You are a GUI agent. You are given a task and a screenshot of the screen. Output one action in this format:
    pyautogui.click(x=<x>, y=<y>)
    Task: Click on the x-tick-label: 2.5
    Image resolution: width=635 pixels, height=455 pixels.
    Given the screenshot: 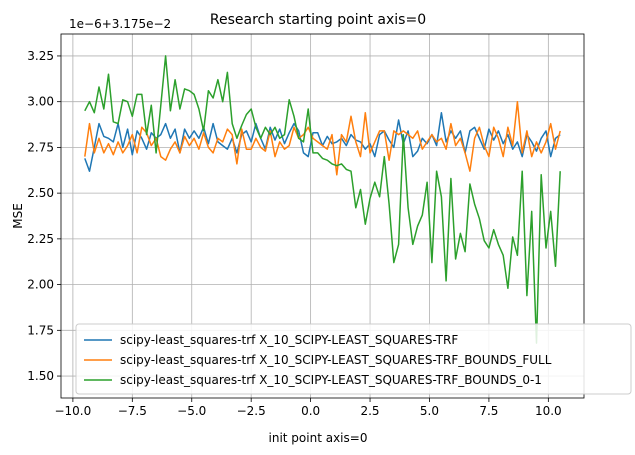 What is the action you would take?
    pyautogui.click(x=369, y=411)
    